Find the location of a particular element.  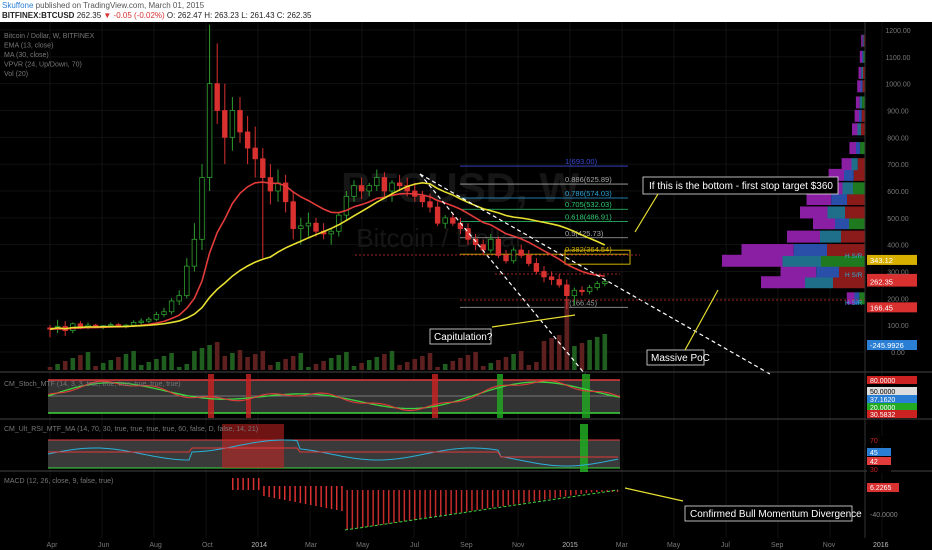

legend-item: VPVR (24, Up/Down, 70) is located at coordinates (43, 65).